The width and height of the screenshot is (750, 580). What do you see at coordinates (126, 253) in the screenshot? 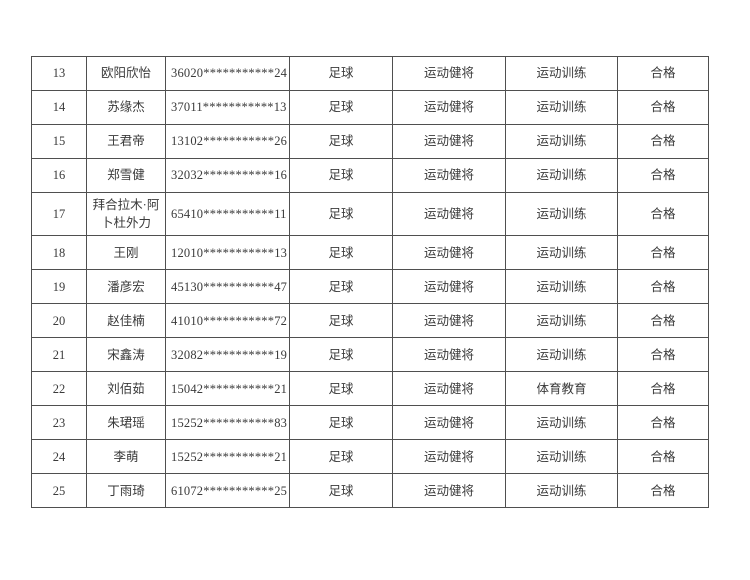
I see `cell-name: 王刚` at bounding box center [126, 253].